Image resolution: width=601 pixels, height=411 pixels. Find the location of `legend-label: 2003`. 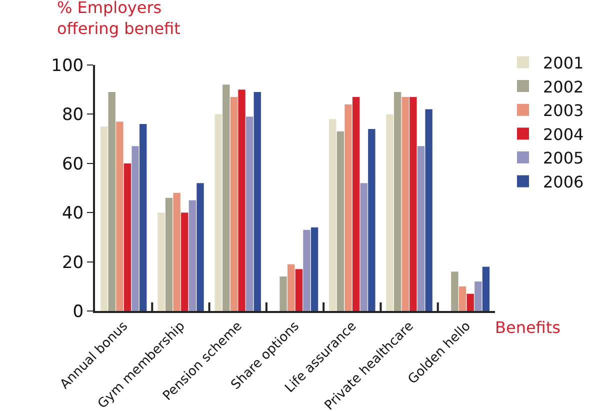

legend-label: 2003 is located at coordinates (563, 110).